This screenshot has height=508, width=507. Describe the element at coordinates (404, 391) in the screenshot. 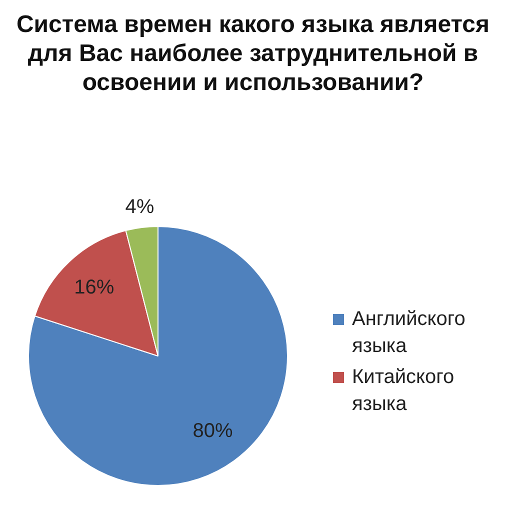

I see `legend-label: Китайского языка` at that location.